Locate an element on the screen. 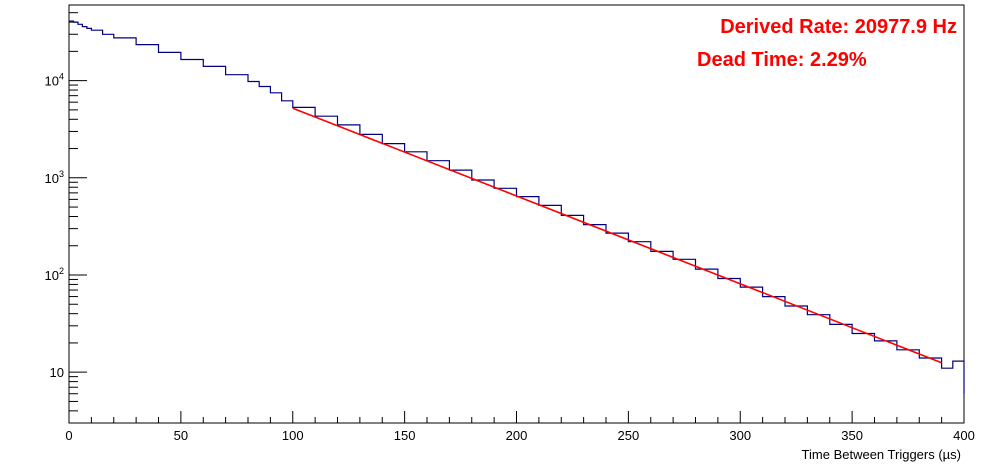 The width and height of the screenshot is (996, 472). dead-time-label: Dead Time: 2.29% is located at coordinates (782, 60).